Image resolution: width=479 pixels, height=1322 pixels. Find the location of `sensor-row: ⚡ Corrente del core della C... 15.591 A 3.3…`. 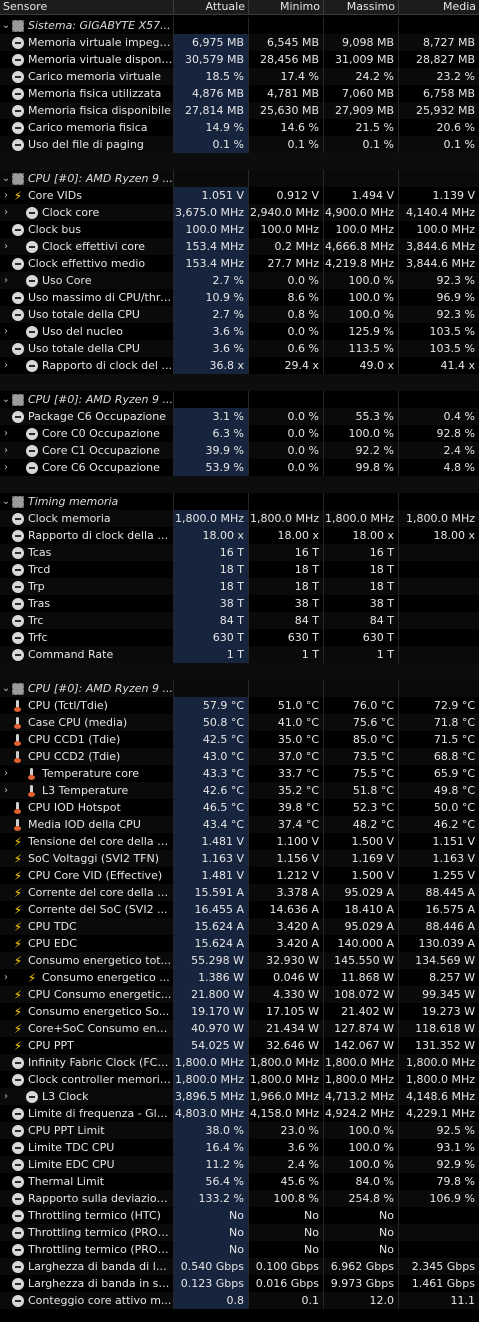

sensor-row: ⚡ Corrente del core della C... 15.591 A 3.3… is located at coordinates (239, 892).